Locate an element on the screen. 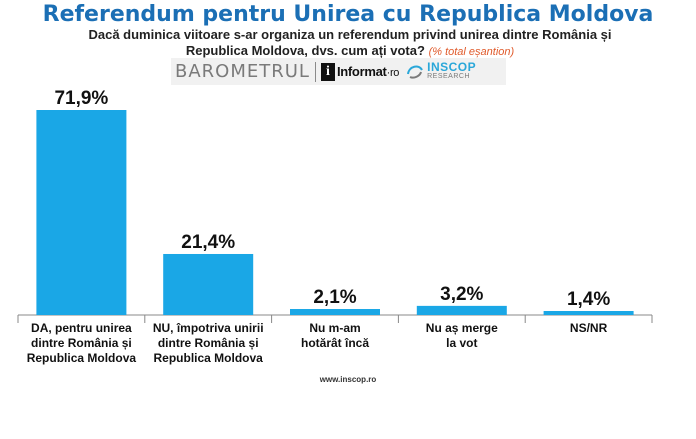  inscop-name: INSCOP is located at coordinates (452, 66).